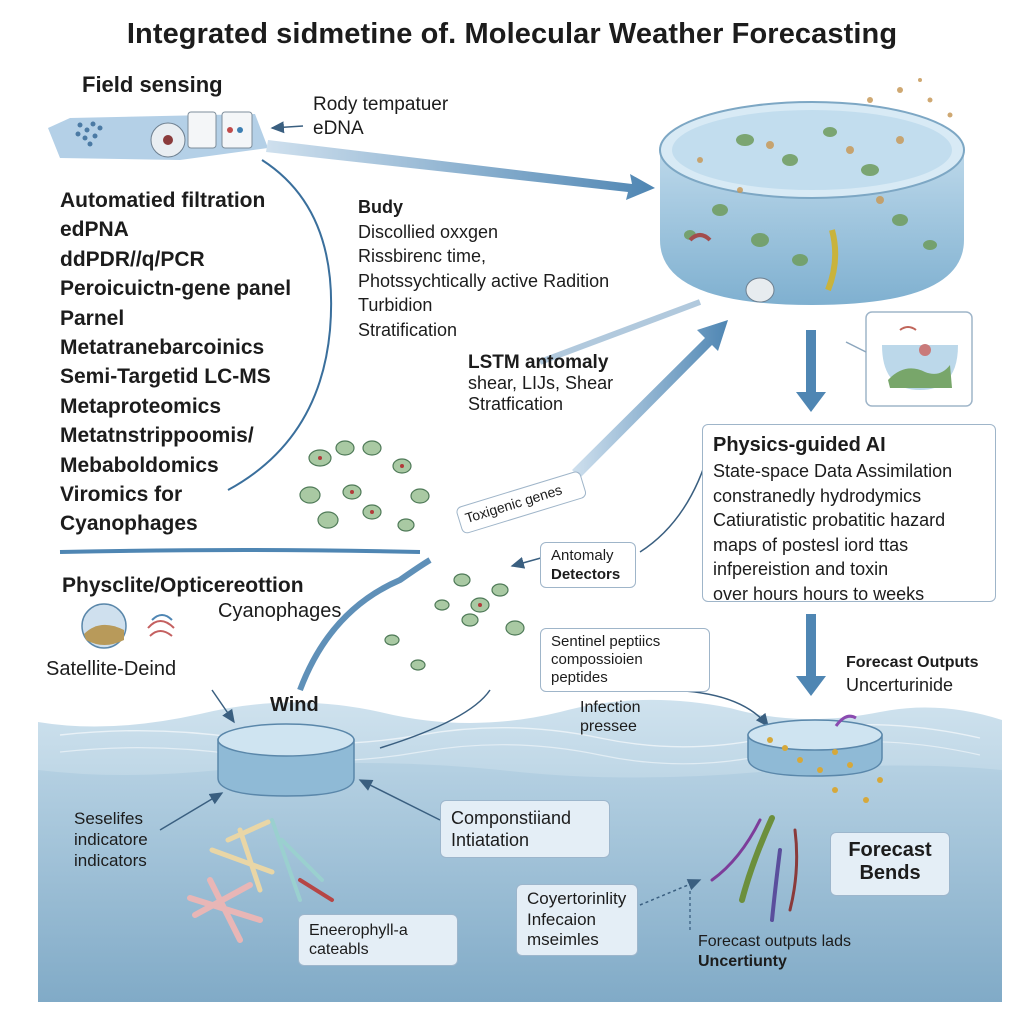 The height and width of the screenshot is (1024, 1024). What do you see at coordinates (670, 892) in the screenshot?
I see `coyert-pointer` at bounding box center [670, 892].